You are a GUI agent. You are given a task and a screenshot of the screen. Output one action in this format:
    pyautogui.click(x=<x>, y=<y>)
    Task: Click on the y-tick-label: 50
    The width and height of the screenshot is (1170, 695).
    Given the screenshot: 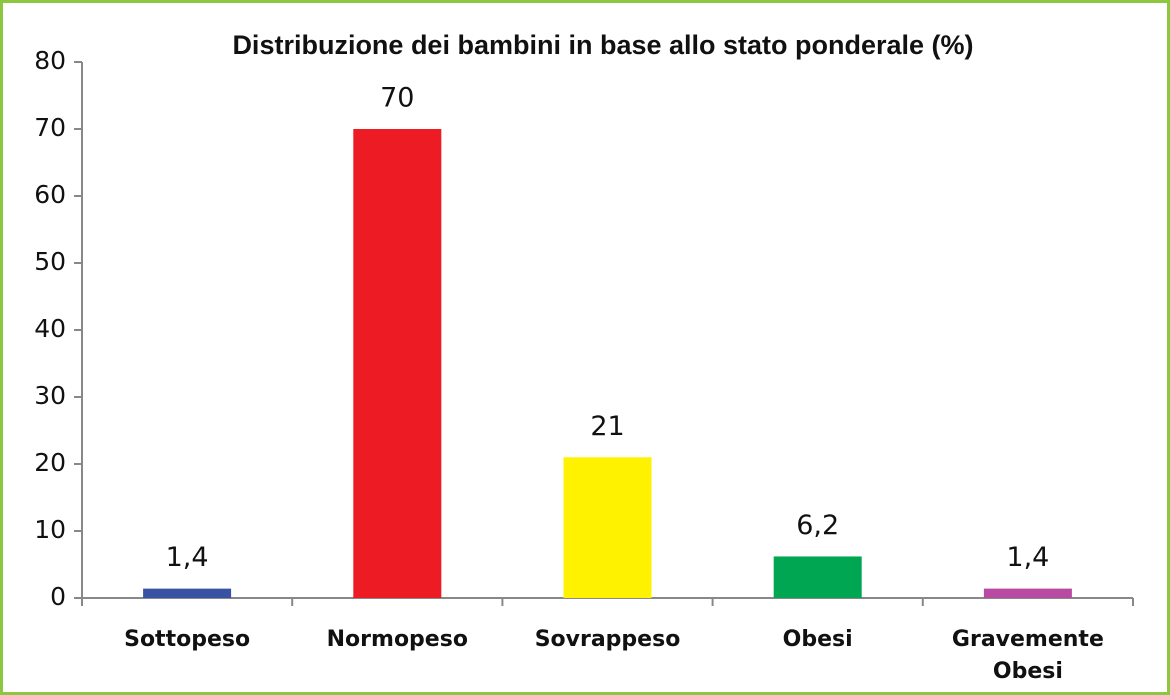 What is the action you would take?
    pyautogui.click(x=50, y=261)
    